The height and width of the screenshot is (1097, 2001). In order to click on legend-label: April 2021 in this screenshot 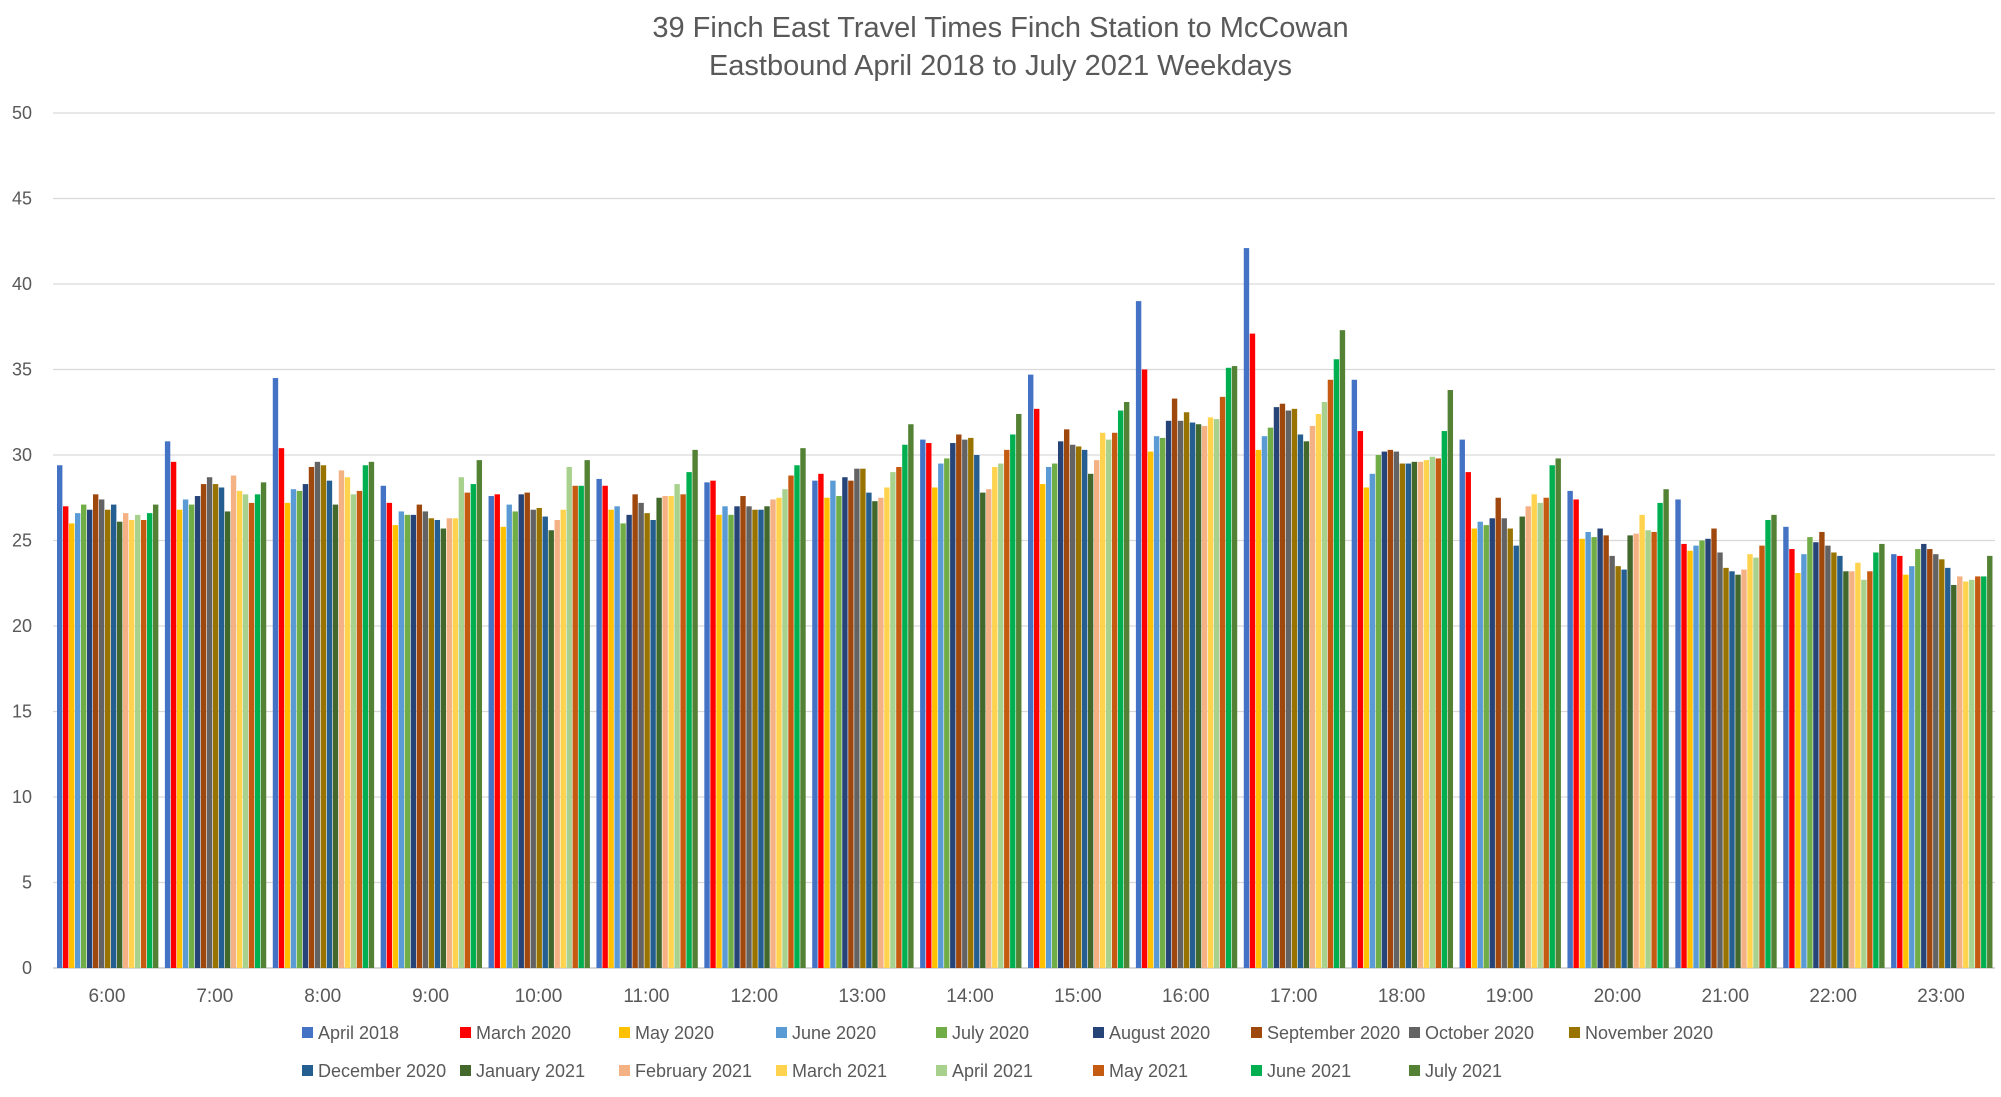, I will do `click(992, 1071)`.